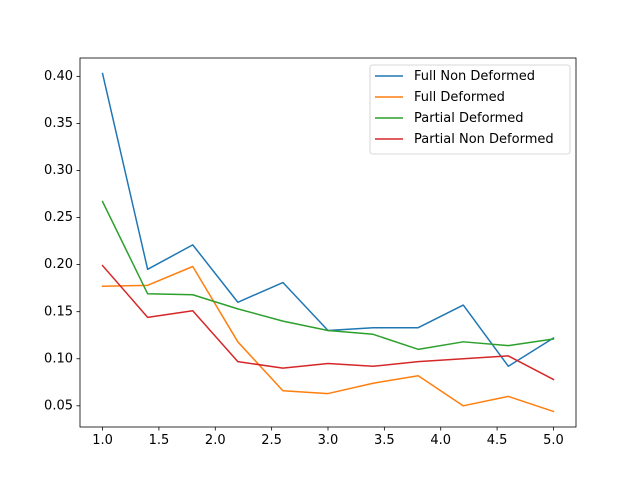 Image resolution: width=640 pixels, height=480 pixels. Describe the element at coordinates (553, 440) in the screenshot. I see `x-tick-label: 5.0` at that location.